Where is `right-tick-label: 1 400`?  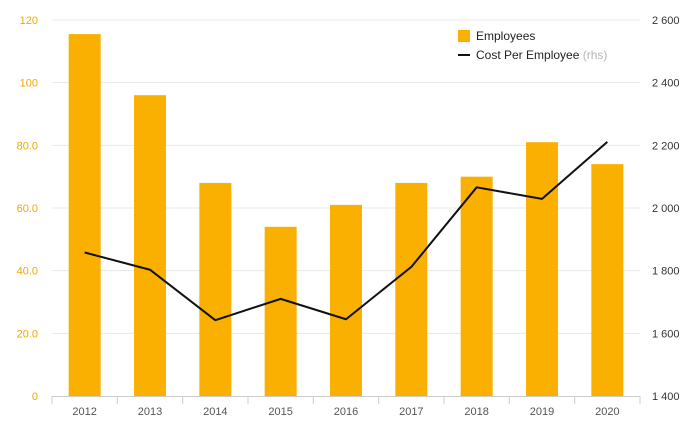
right-tick-label: 1 400 is located at coordinates (666, 397).